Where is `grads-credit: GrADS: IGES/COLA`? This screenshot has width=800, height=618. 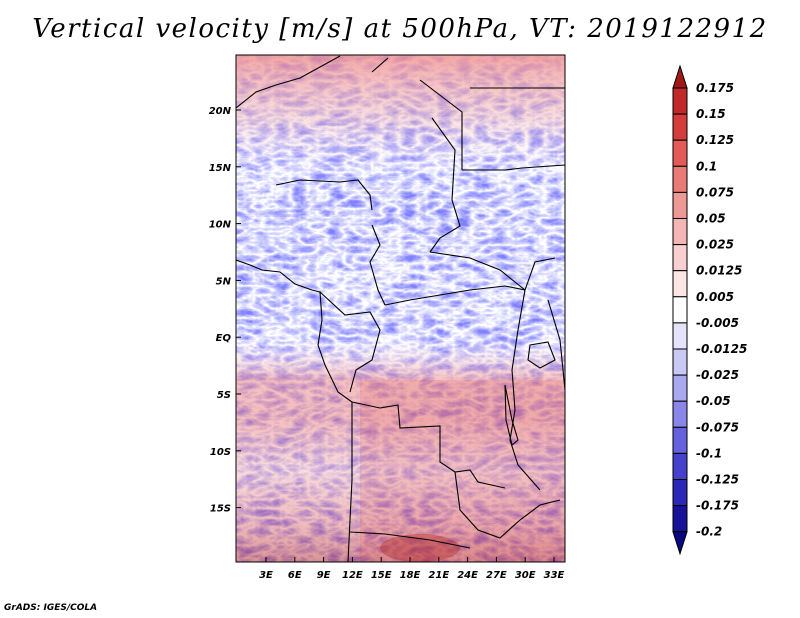
grads-credit: GrADS: IGES/COLA is located at coordinates (51, 608).